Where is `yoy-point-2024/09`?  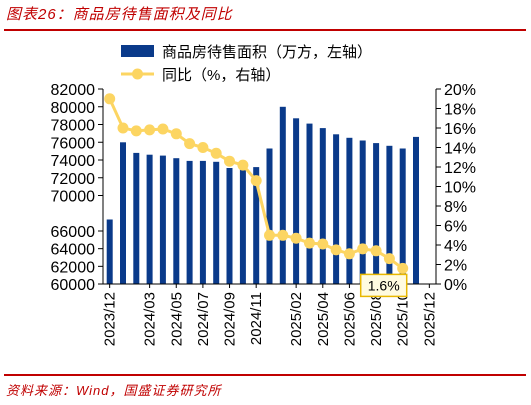
yoy-point-2024/09 is located at coordinates (229, 161).